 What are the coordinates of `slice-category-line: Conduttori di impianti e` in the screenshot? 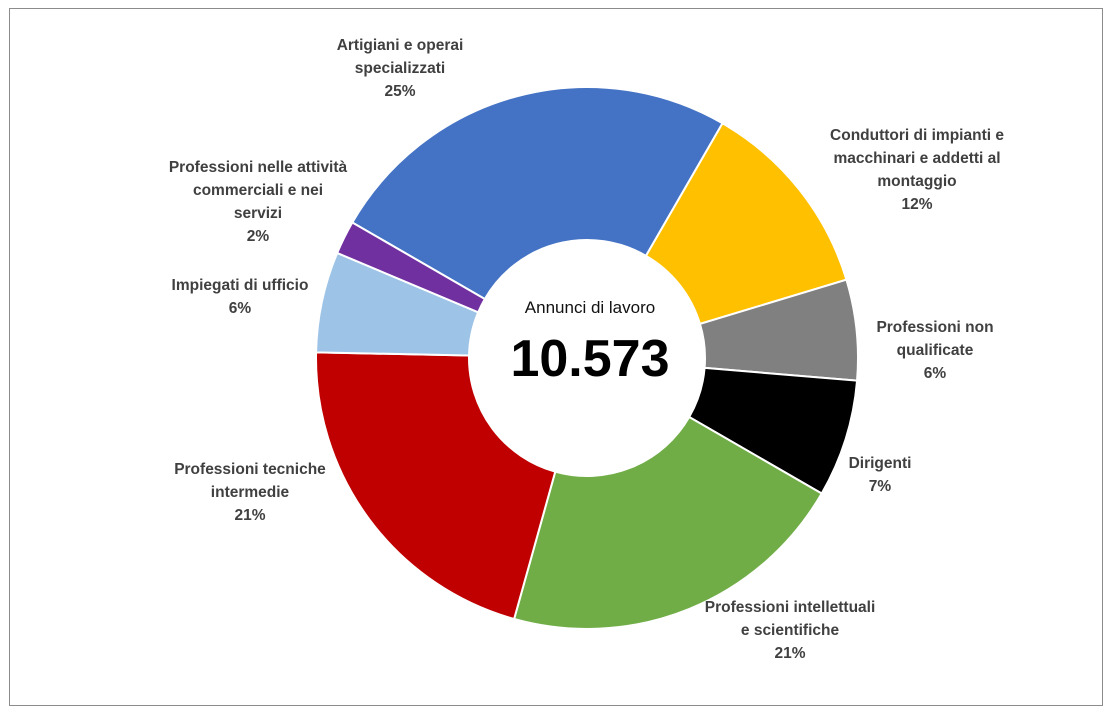 It's located at (917, 135).